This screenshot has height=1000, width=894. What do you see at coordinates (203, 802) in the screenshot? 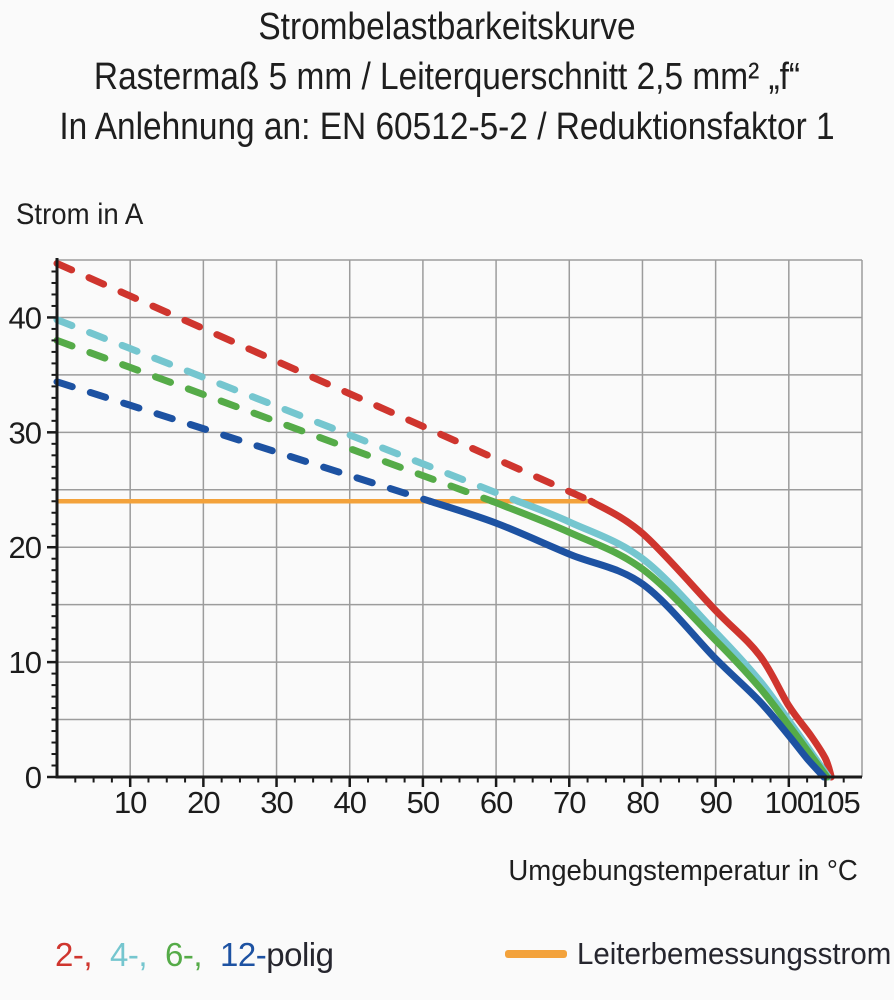
I see `x-tick-label-20: 20` at bounding box center [203, 802].